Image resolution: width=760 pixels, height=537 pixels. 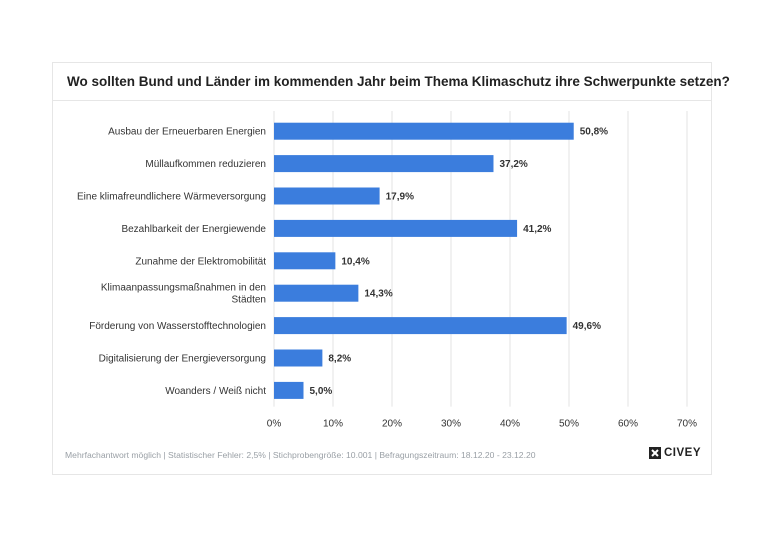 I want to click on x-tick-label: 70%, so click(x=687, y=424).